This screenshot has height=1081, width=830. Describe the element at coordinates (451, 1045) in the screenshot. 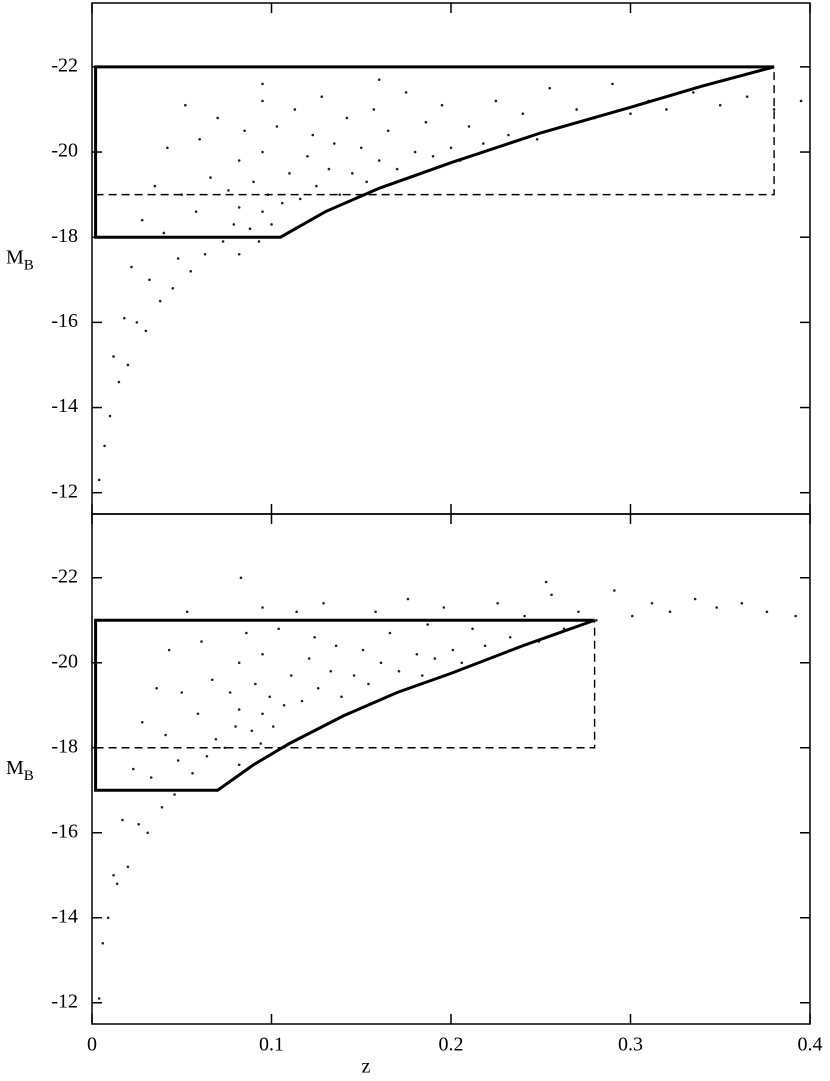

I see `x-tick-label: 0.2` at that location.